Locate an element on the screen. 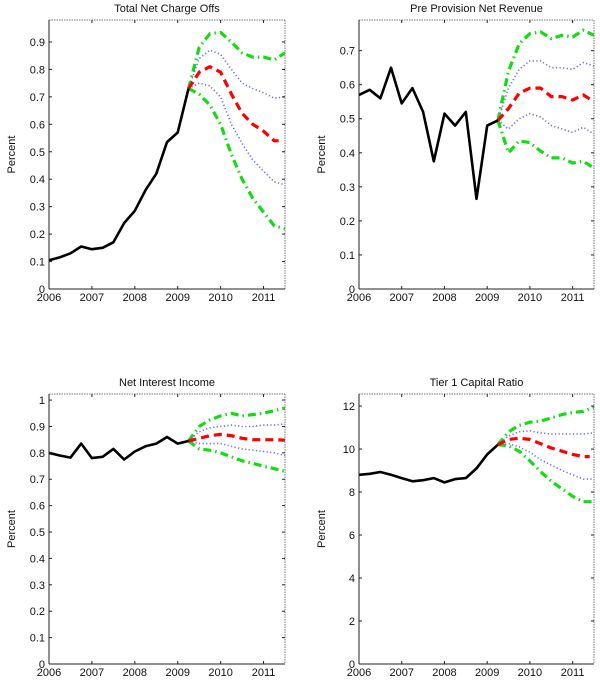 Image resolution: width=600 pixels, height=694 pixels. y-tick-label: 6 is located at coordinates (352, 536).